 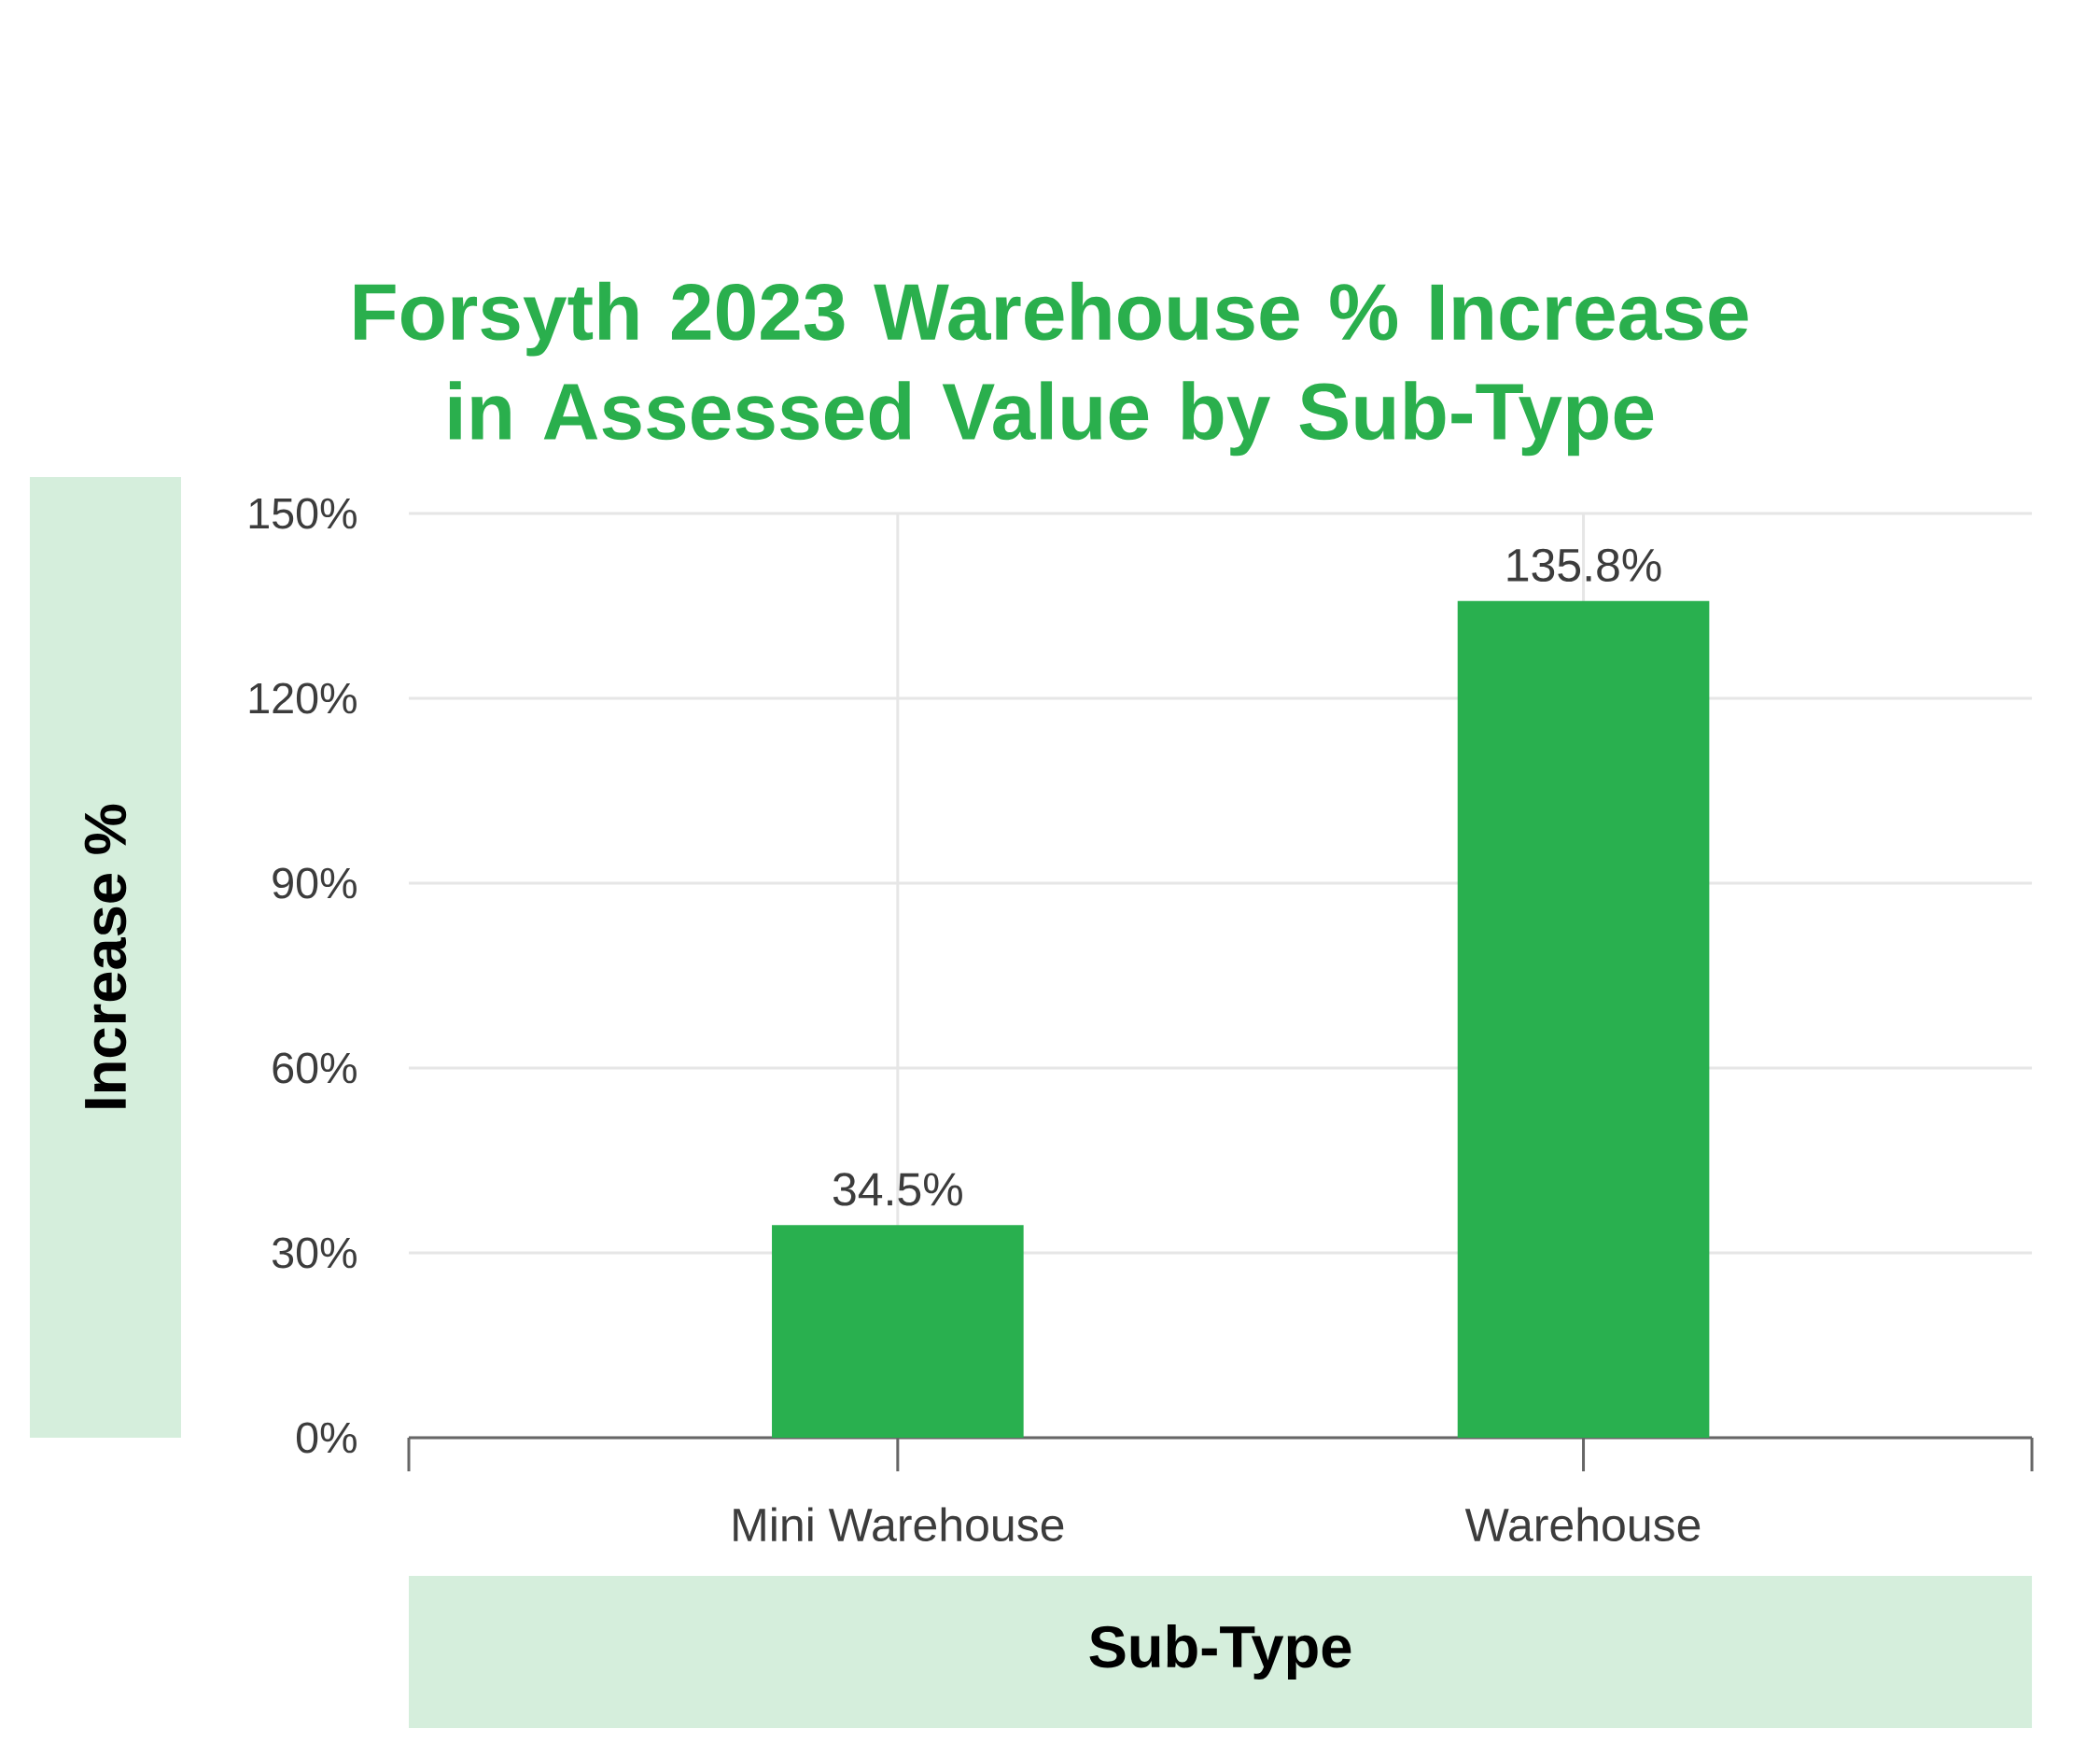 What do you see at coordinates (1220, 1651) in the screenshot?
I see `x-axis-title: Sub-Type` at bounding box center [1220, 1651].